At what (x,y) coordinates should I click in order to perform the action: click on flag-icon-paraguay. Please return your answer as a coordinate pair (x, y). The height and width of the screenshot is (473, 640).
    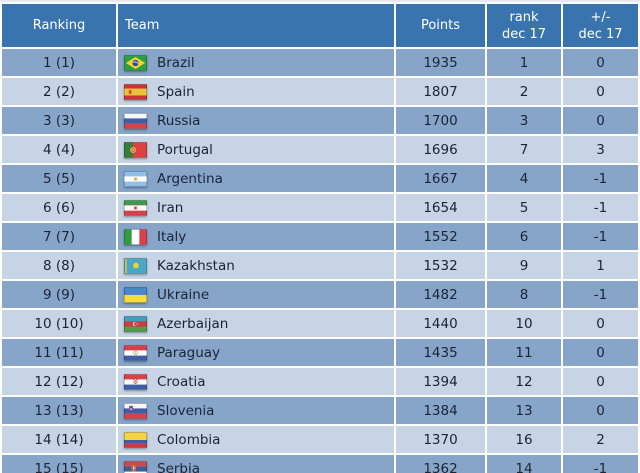
    Looking at the image, I should click on (135, 352).